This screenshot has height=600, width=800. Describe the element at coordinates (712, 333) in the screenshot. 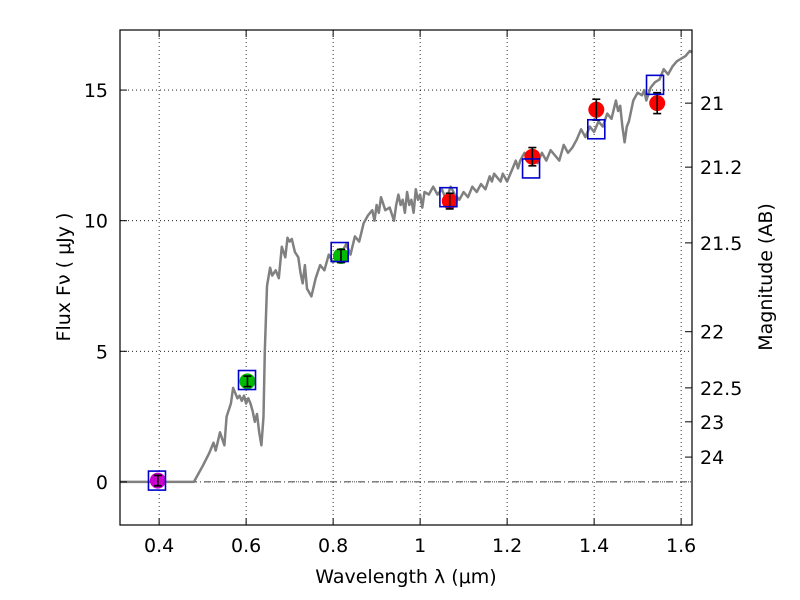

I see `right-tick-label: 22` at that location.